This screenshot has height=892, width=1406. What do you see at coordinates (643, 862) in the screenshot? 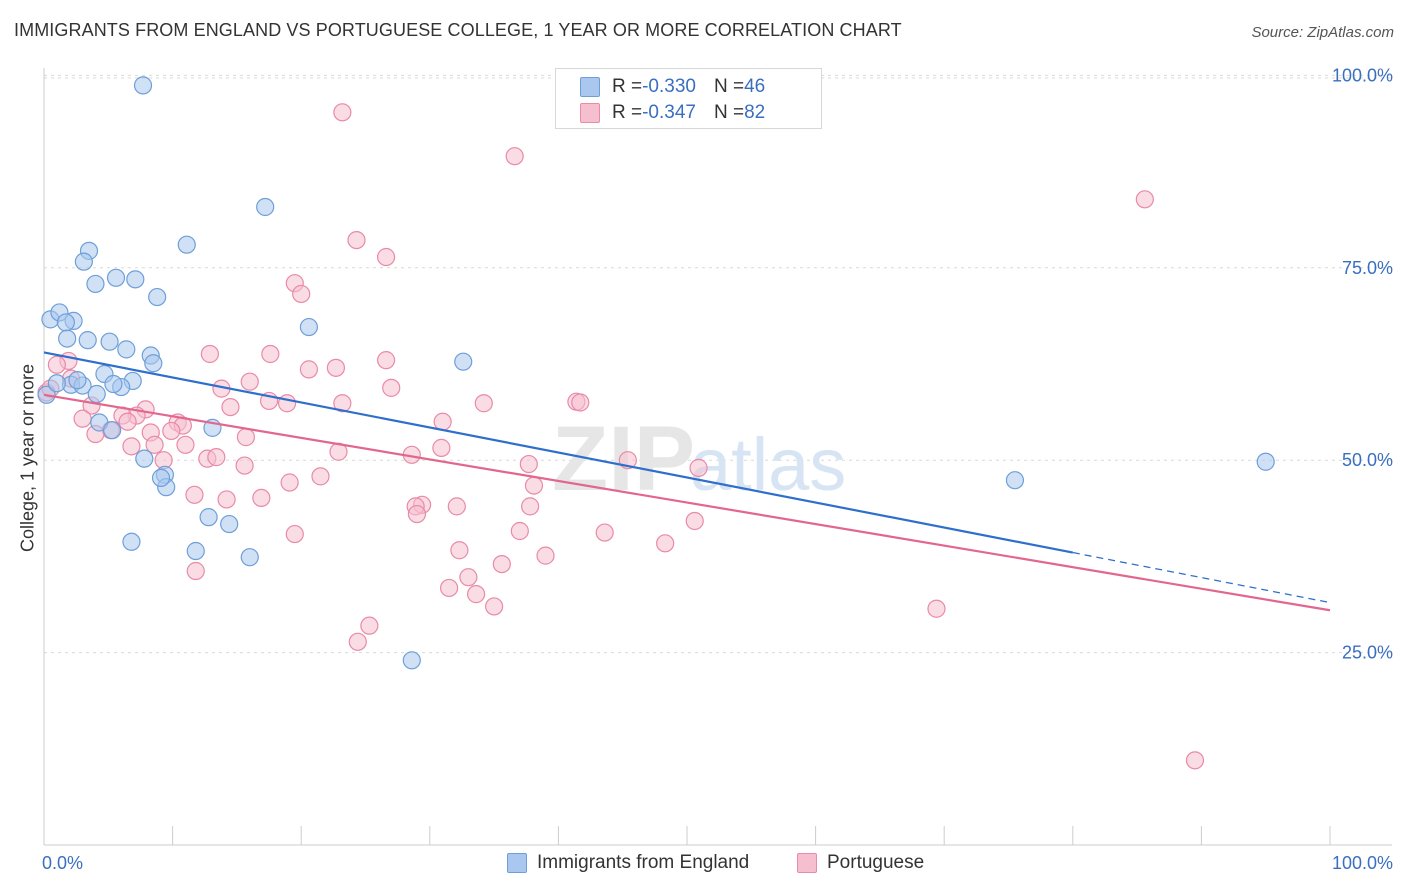
I see `legend-label-england: Immigrants from England` at bounding box center [643, 862].